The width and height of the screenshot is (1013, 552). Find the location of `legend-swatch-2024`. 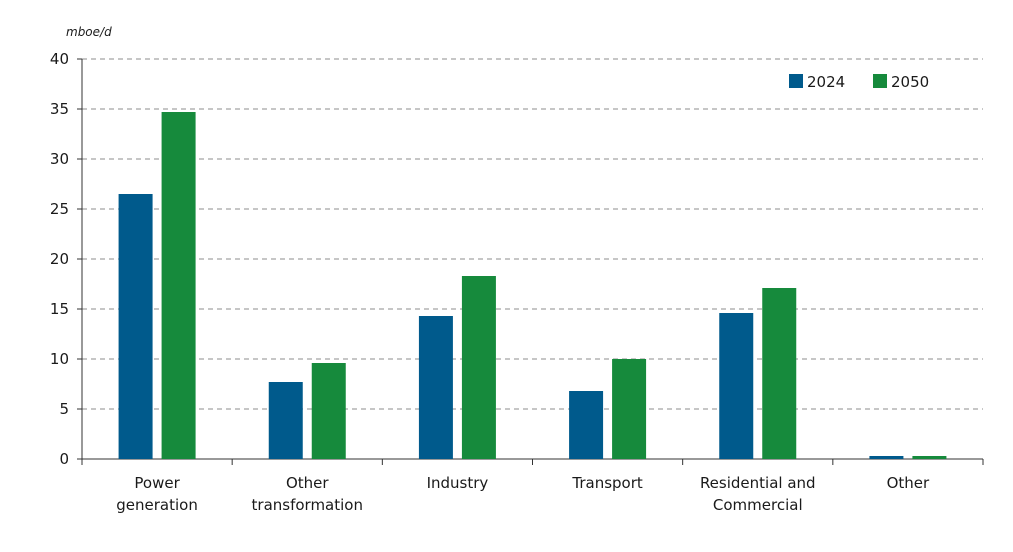

legend-swatch-2024 is located at coordinates (796, 81).